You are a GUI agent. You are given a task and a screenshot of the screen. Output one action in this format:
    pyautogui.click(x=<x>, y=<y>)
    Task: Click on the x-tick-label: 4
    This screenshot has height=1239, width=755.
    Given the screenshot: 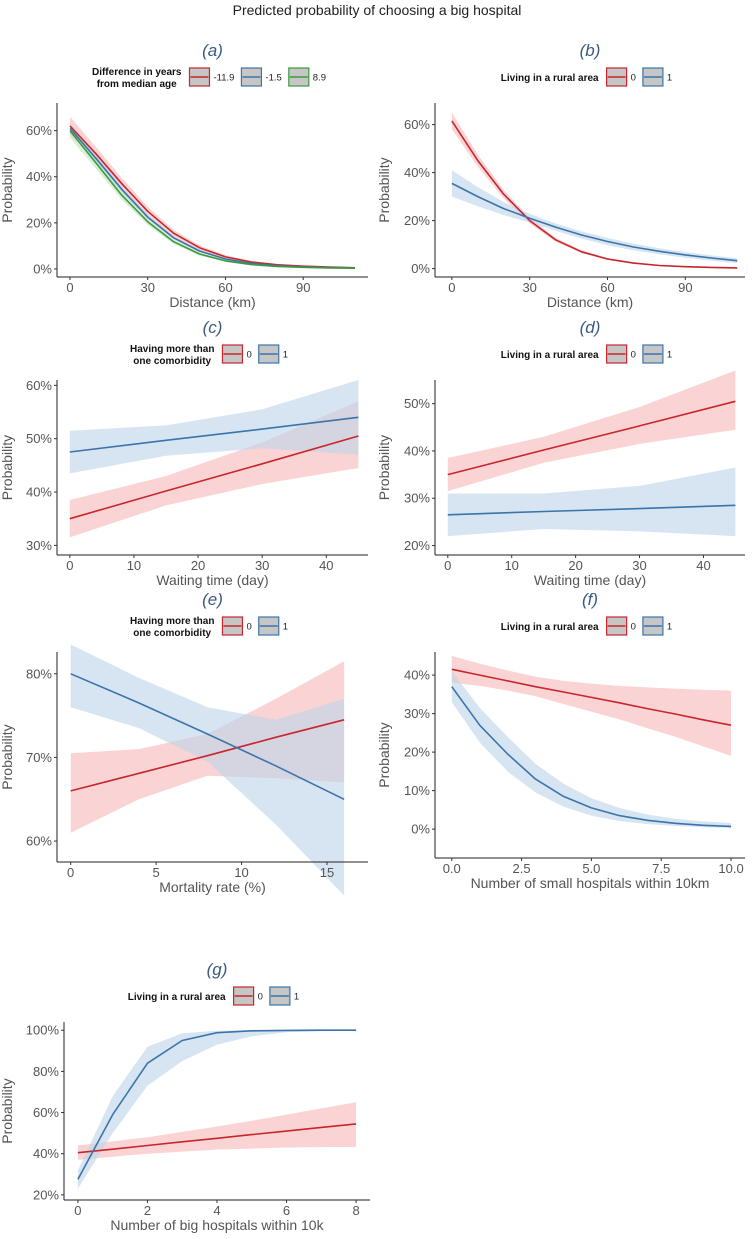 What is the action you would take?
    pyautogui.click(x=216, y=1210)
    